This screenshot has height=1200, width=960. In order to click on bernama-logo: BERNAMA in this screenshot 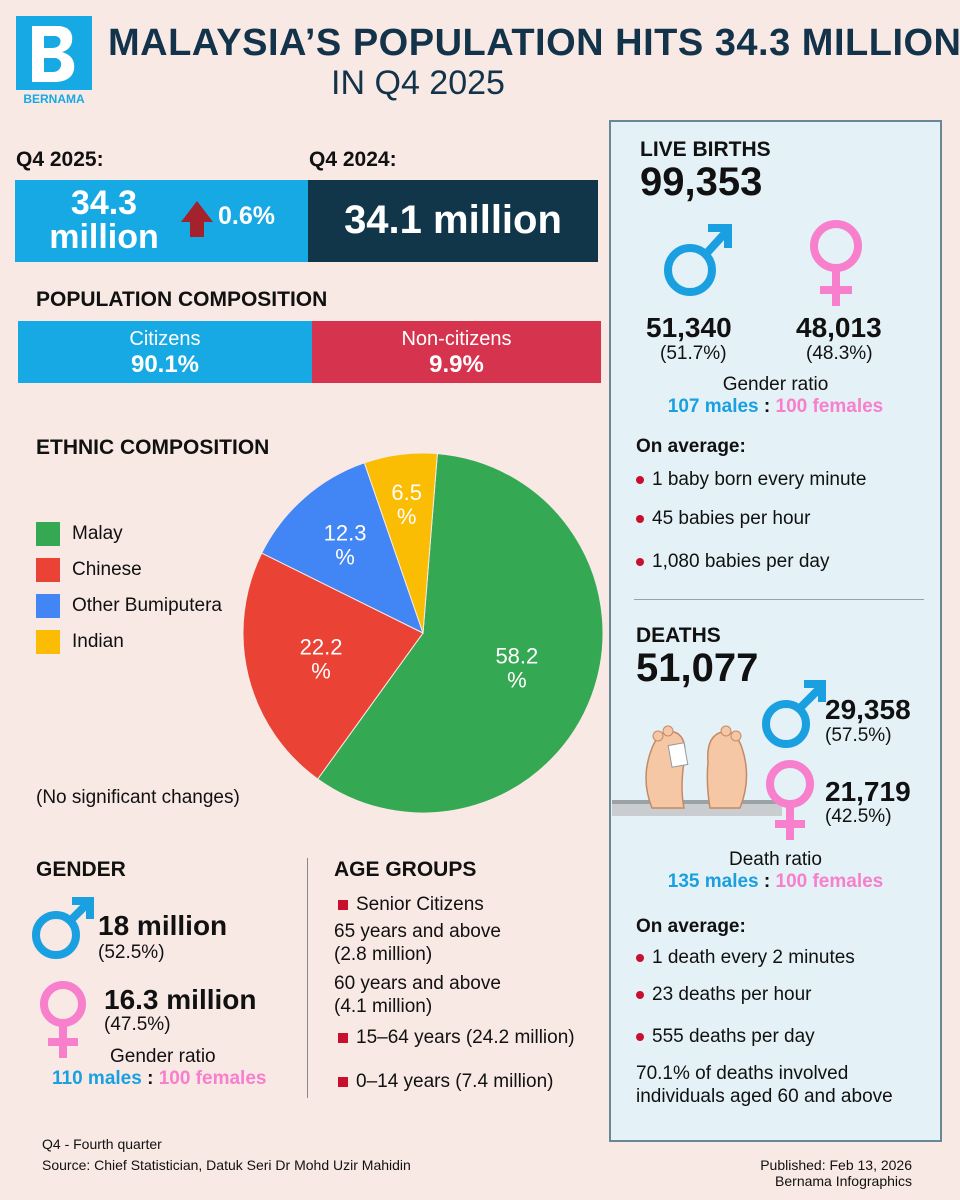, I will do `click(54, 61)`.